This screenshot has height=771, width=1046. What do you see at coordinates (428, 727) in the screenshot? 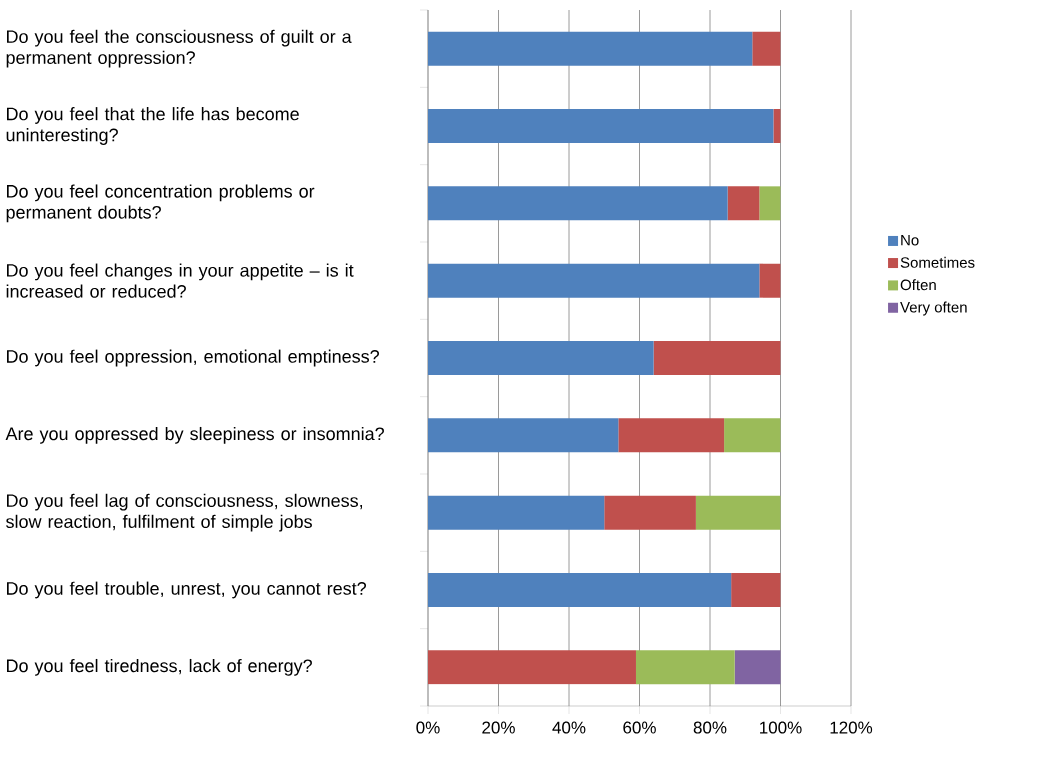
I see `x-tick-label: 0%` at bounding box center [428, 727].